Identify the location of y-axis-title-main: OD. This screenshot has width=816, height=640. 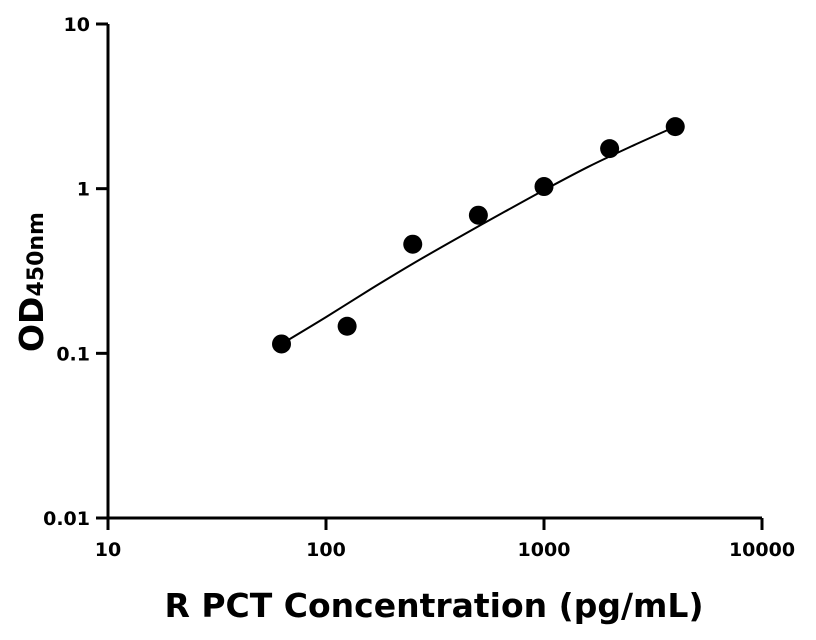
(31, 324).